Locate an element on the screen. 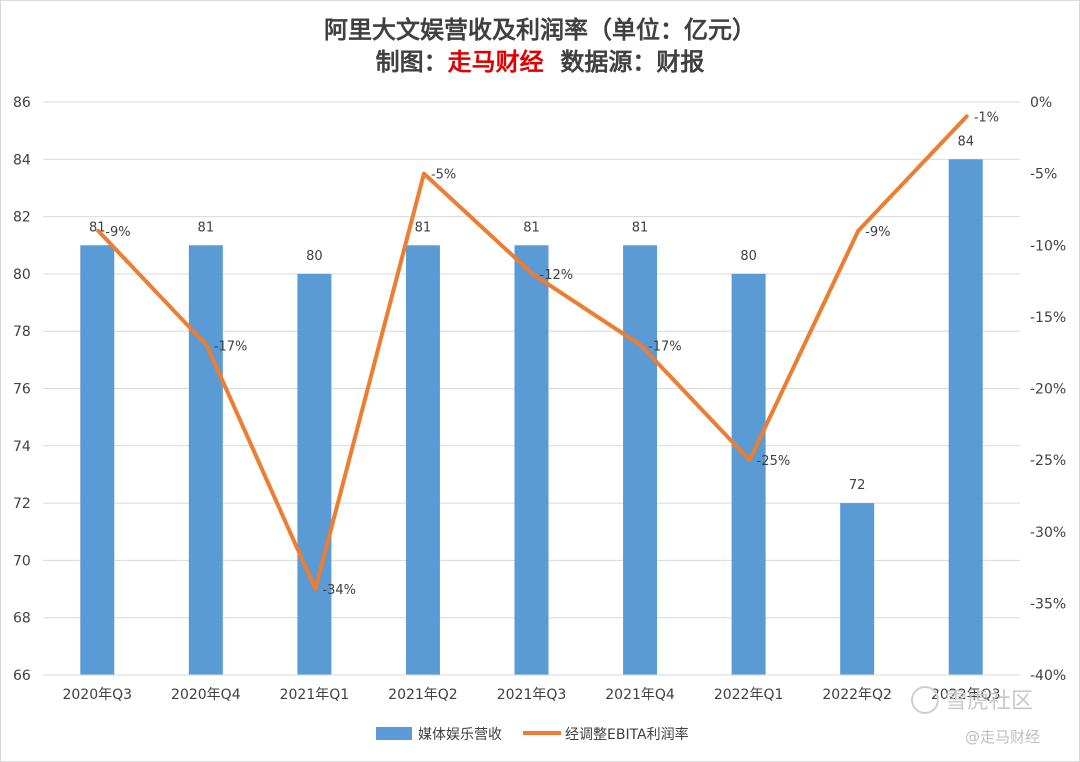 This screenshot has height=762, width=1080. right-tick-label: -5% is located at coordinates (1043, 175).